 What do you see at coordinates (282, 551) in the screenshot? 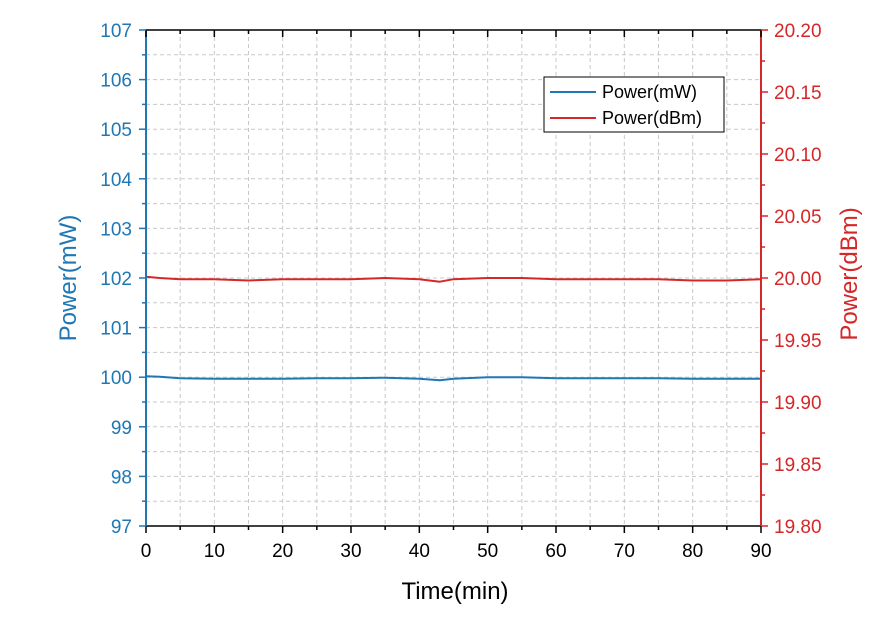
I see `x-tick-label: 20` at bounding box center [282, 551].